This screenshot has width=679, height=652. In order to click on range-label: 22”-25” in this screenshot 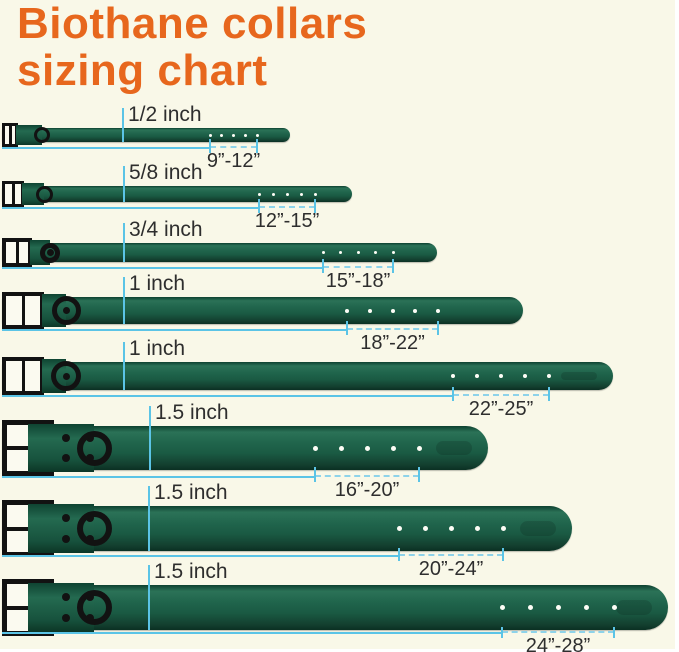, I will do `click(501, 409)`.